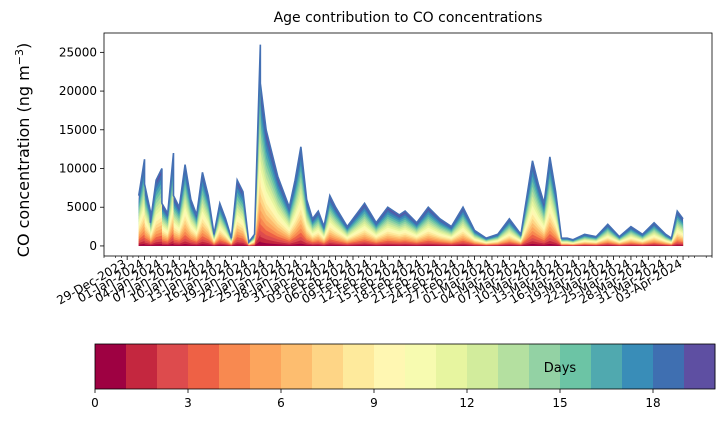  I want to click on colorbar: 0 3 6 9 12 15 18, so click(403, 376).